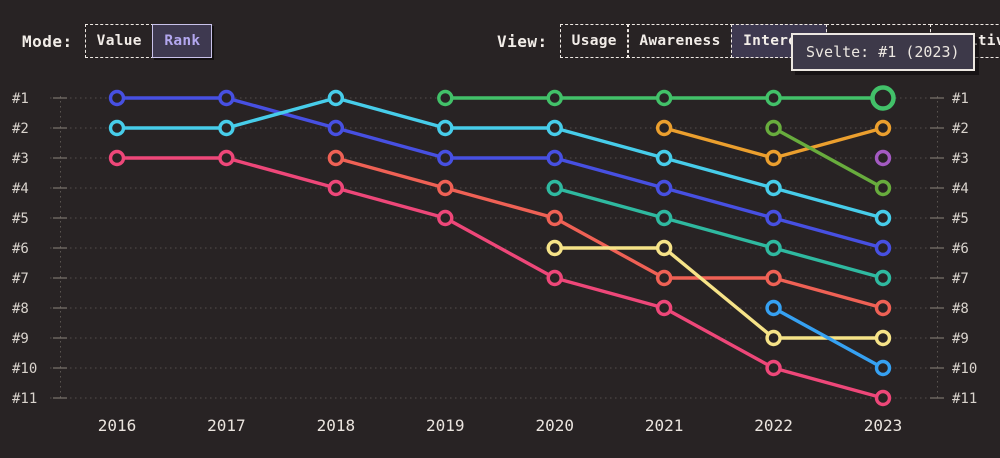 The width and height of the screenshot is (1000, 458). What do you see at coordinates (960, 219) in the screenshot?
I see `y-axis-label-right: #5` at bounding box center [960, 219].